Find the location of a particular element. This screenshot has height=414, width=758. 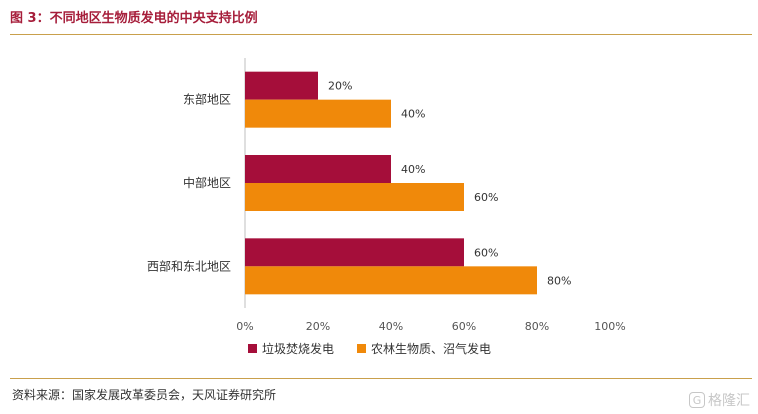

x-tick-label: 40% is located at coordinates (391, 326).